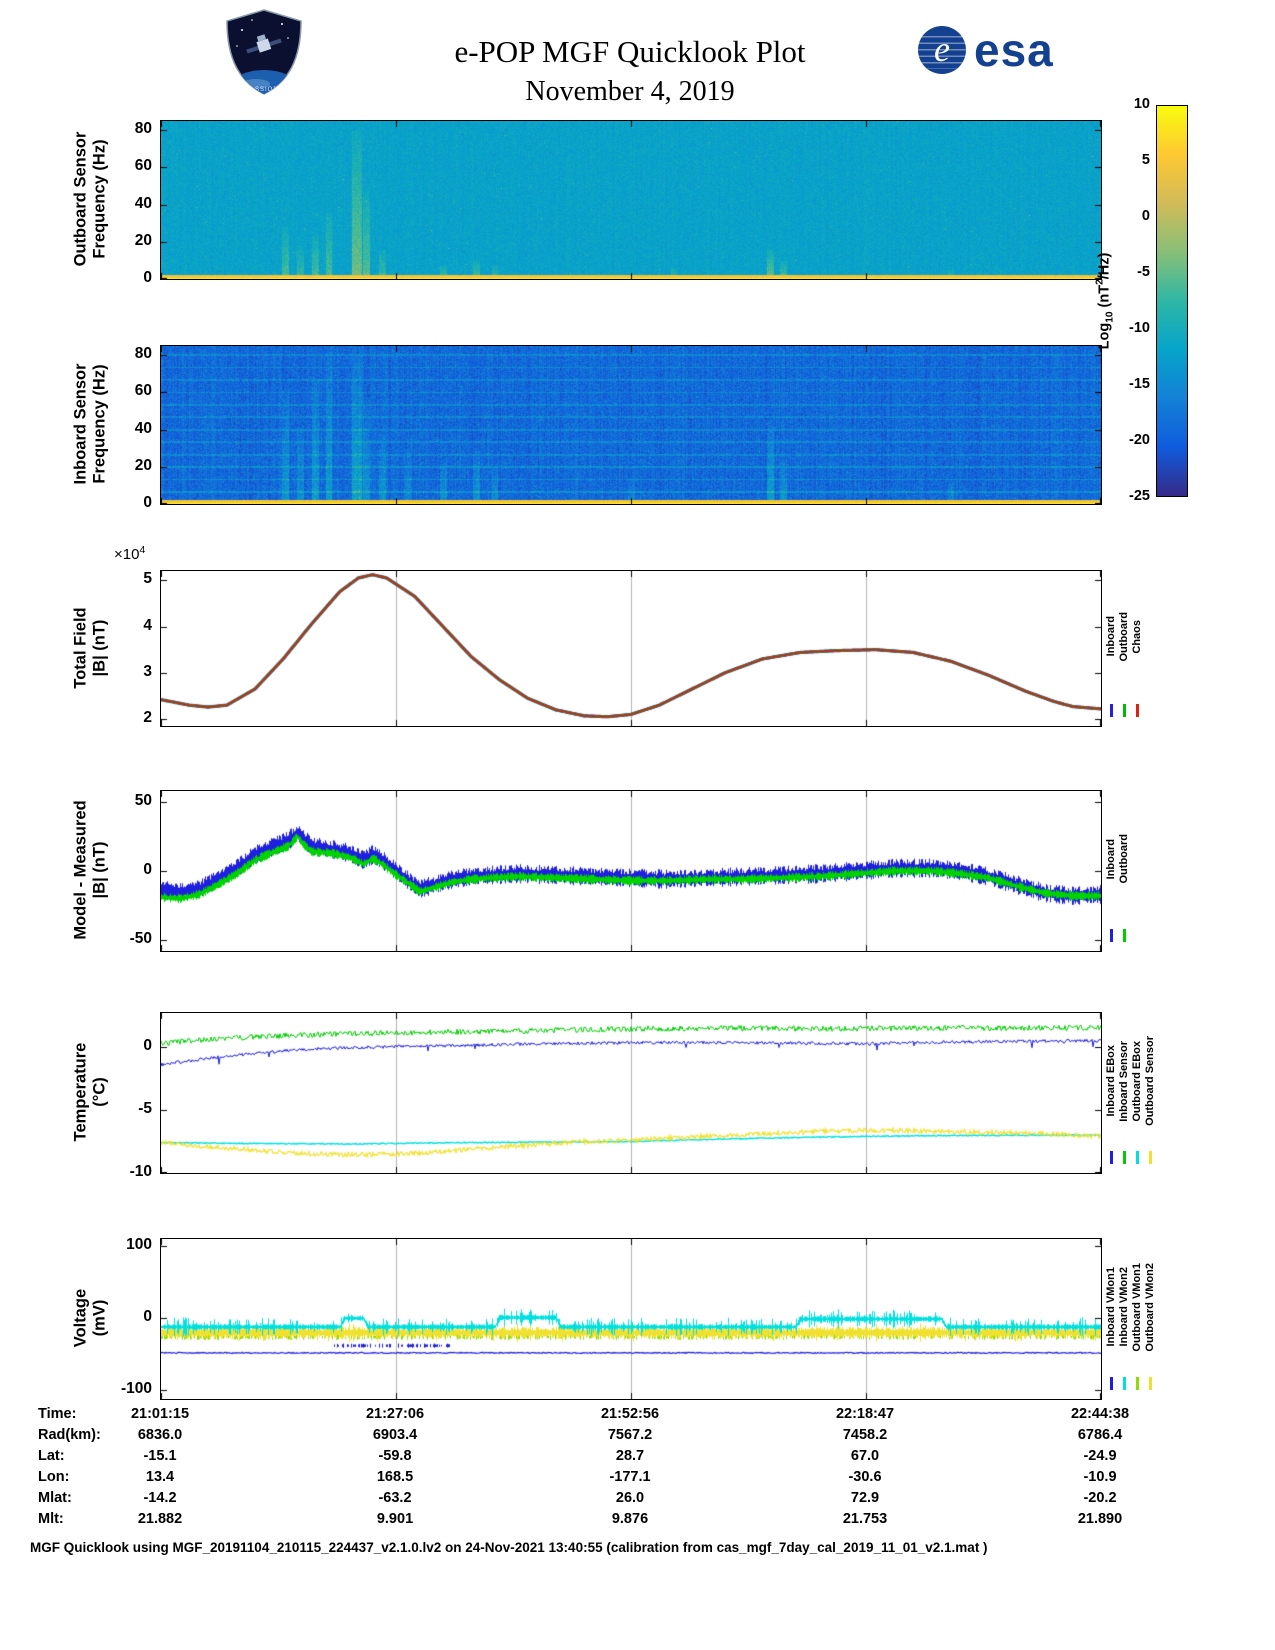  What do you see at coordinates (1139, 384) in the screenshot?
I see `colorbar-tick-label: -15` at bounding box center [1139, 384].